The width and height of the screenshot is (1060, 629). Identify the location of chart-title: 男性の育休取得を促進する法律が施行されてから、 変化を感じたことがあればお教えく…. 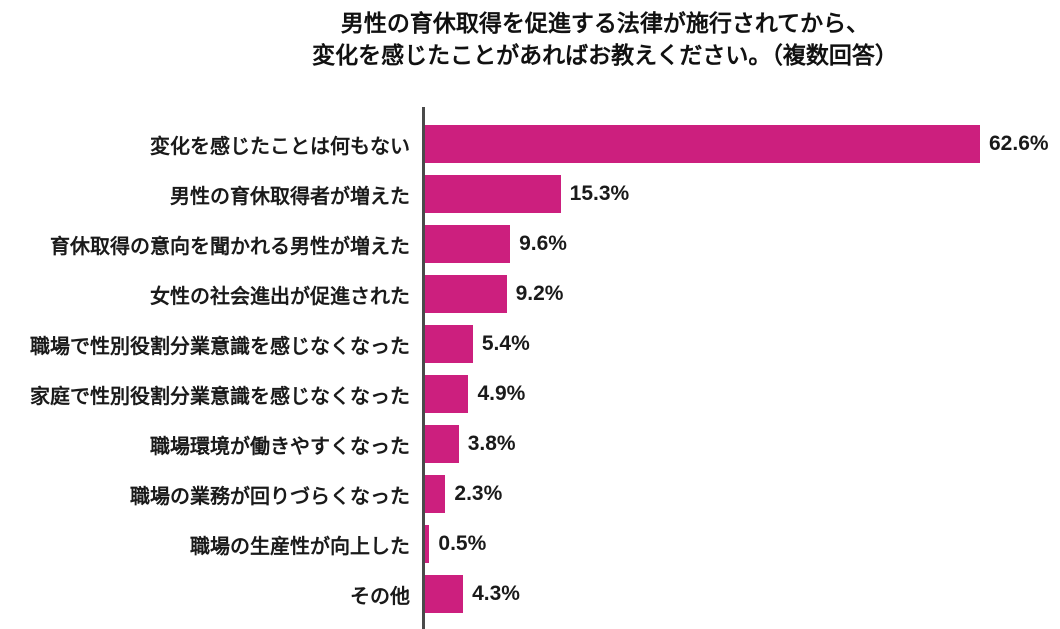
(530, 35).